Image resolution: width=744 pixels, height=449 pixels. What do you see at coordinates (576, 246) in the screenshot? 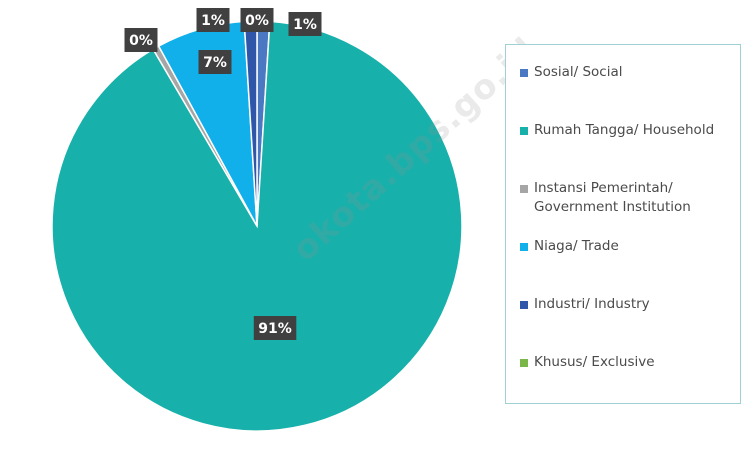
I see `legend-label-trade: Niaga/ Trade` at bounding box center [576, 246].